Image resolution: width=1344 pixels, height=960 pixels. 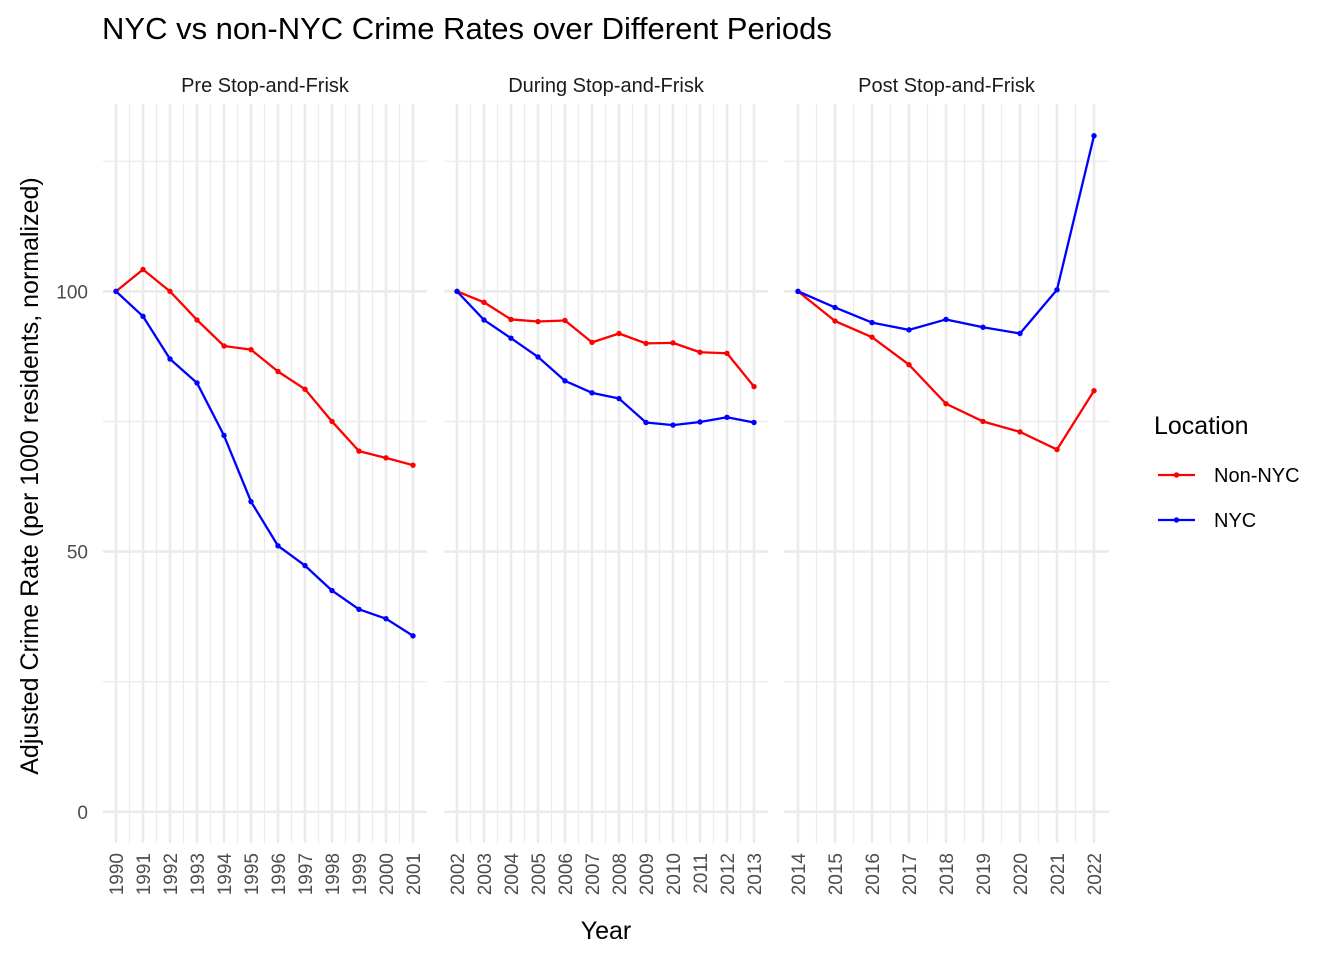 I want to click on x-tick-label: 2004, so click(x=512, y=874).